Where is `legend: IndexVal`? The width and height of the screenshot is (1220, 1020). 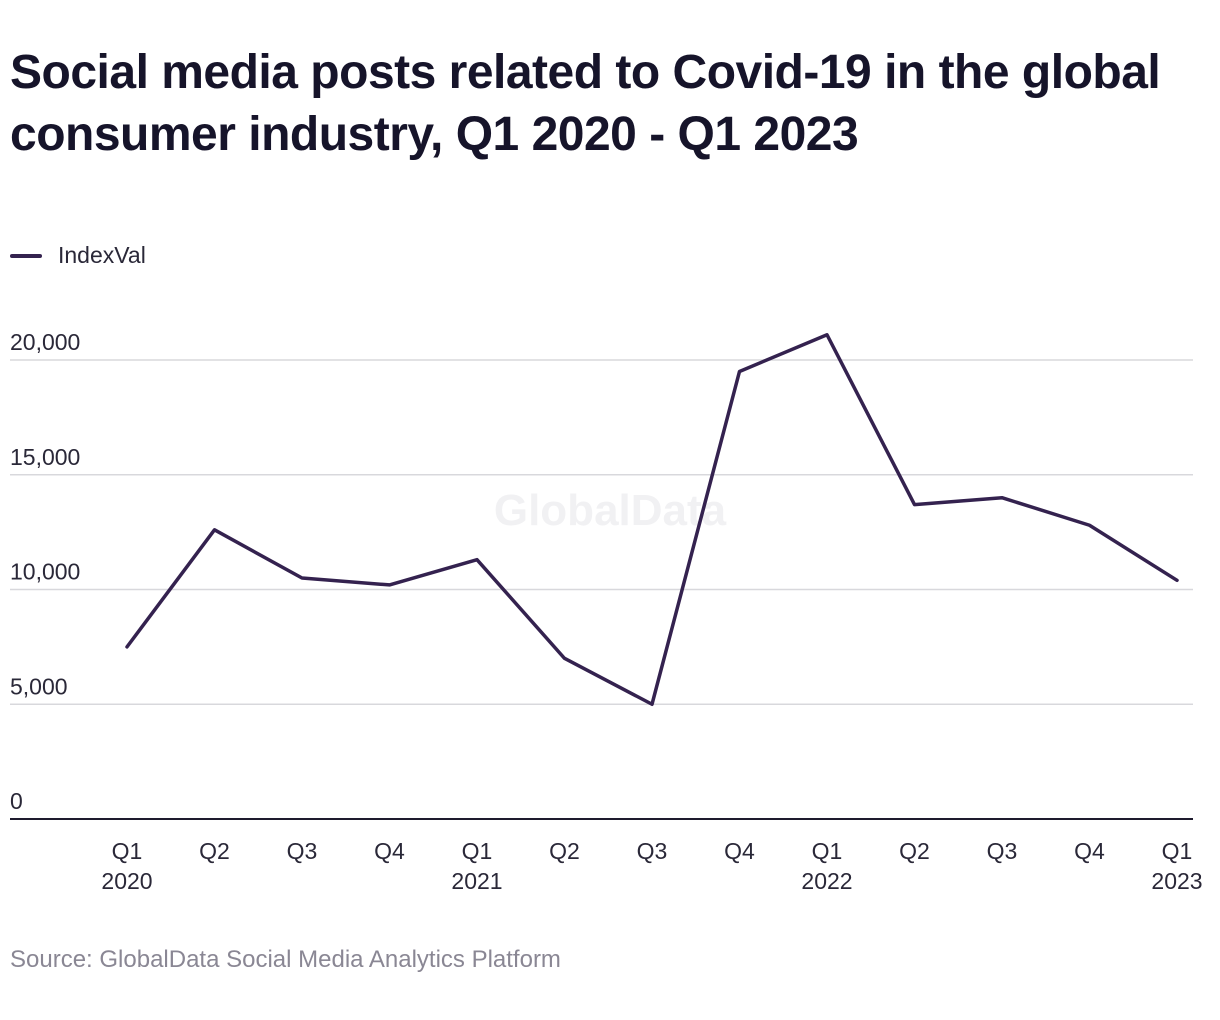 legend: IndexVal is located at coordinates (78, 255).